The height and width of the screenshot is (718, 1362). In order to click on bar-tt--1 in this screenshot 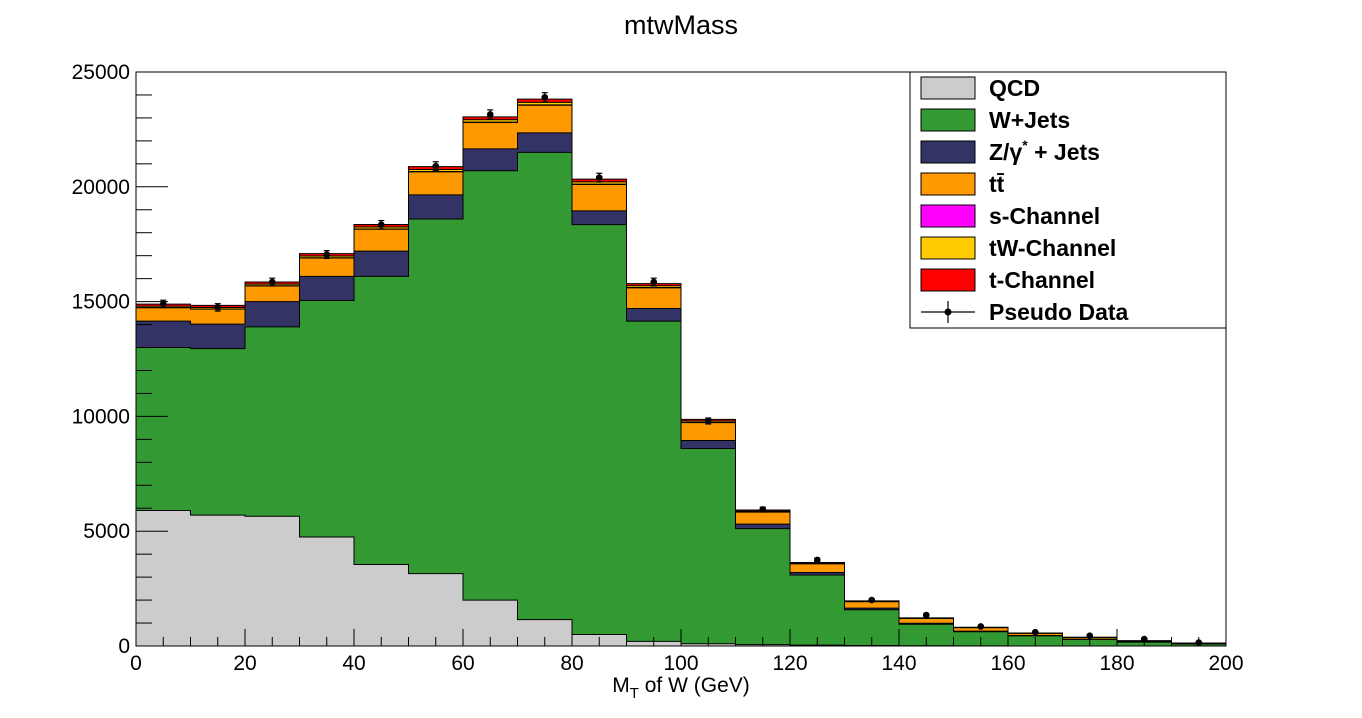, I will do `click(217, 317)`.